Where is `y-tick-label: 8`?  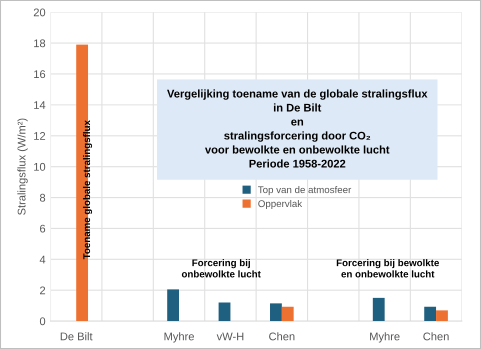 y-tick-label: 8 is located at coordinates (43, 198).